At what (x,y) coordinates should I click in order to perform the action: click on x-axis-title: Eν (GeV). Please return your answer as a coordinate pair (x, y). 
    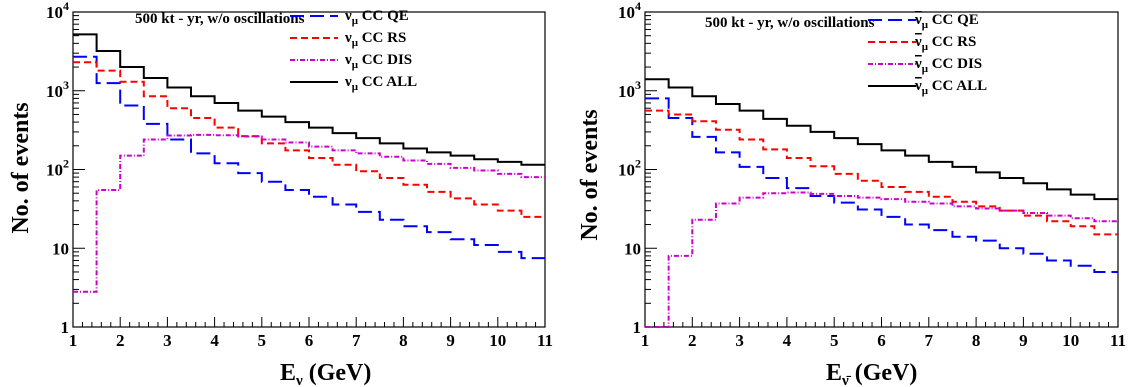
    Looking at the image, I should click on (325, 373).